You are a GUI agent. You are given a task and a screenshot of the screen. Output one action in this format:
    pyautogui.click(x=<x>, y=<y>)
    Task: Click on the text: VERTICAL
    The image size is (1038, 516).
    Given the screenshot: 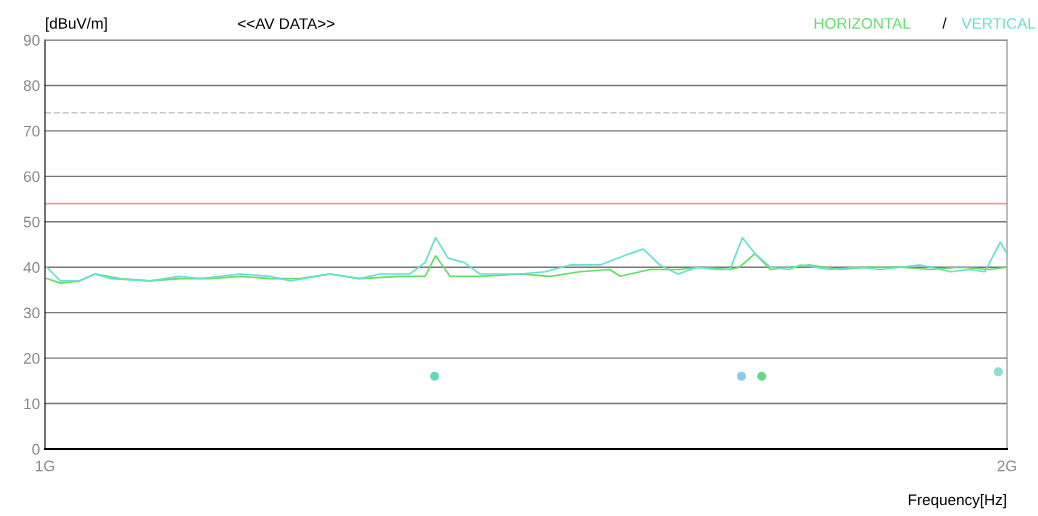 What is the action you would take?
    pyautogui.click(x=998, y=23)
    